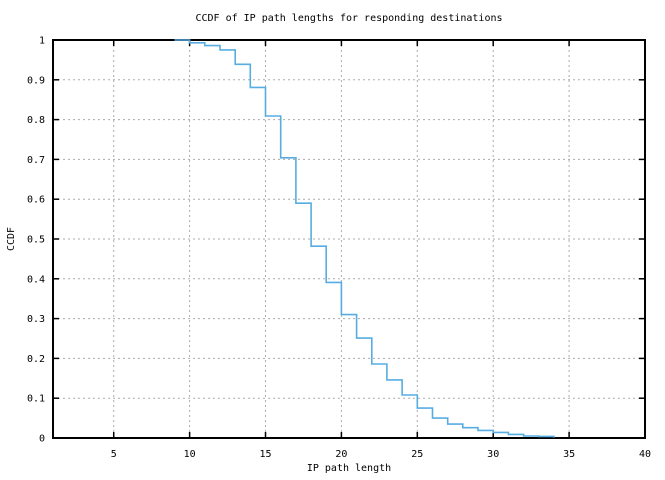 The height and width of the screenshot is (480, 665). What do you see at coordinates (341, 454) in the screenshot?
I see `x-tick-label: 20` at bounding box center [341, 454].